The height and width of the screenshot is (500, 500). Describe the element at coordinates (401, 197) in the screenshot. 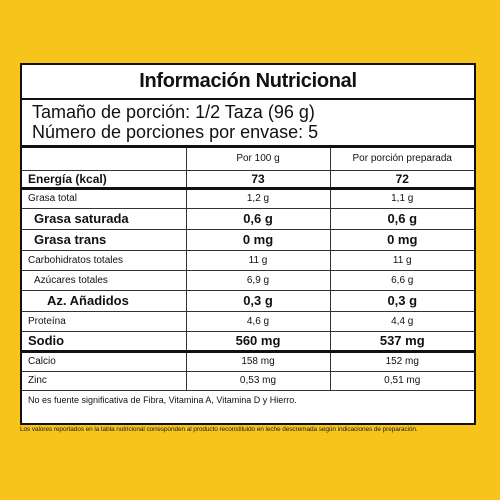

I see `row-prepared: 1,1 g` at that location.